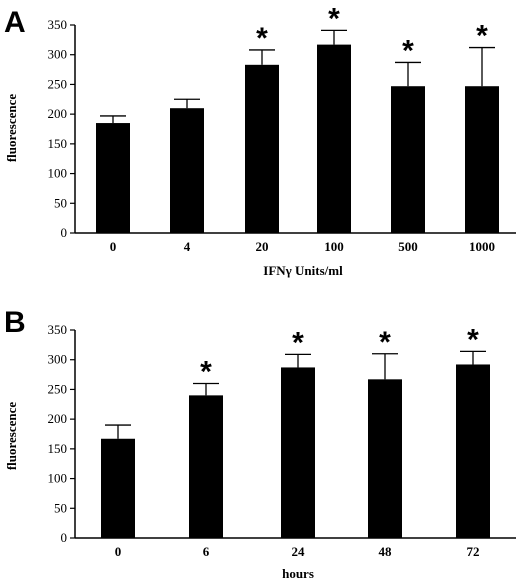 Image resolution: width=520 pixels, height=582 pixels. What do you see at coordinates (262, 246) in the screenshot?
I see `panel-a-category-label: 20` at bounding box center [262, 246].